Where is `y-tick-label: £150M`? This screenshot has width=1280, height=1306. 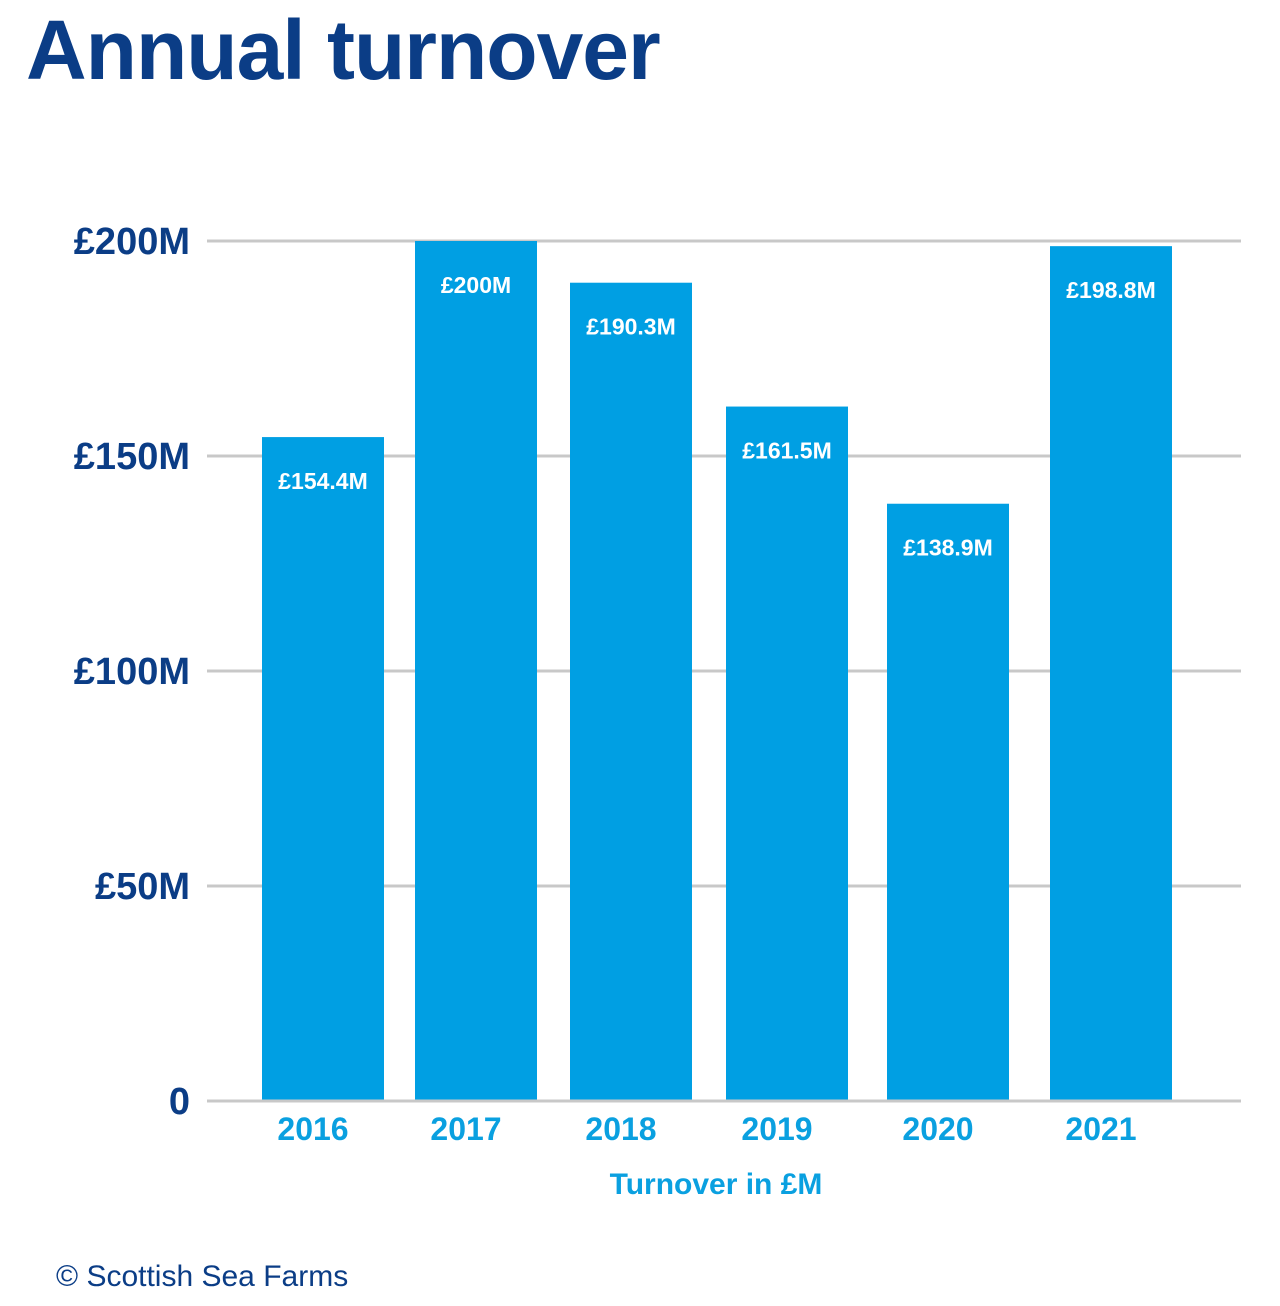 y-tick-label: £150M is located at coordinates (132, 457).